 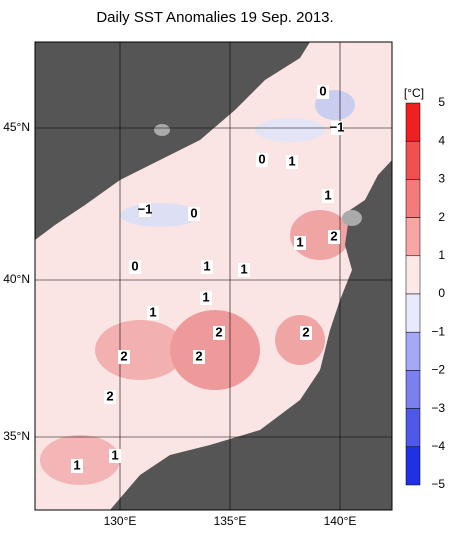 What do you see at coordinates (441, 102) in the screenshot?
I see `colorbar-label: 5` at bounding box center [441, 102].